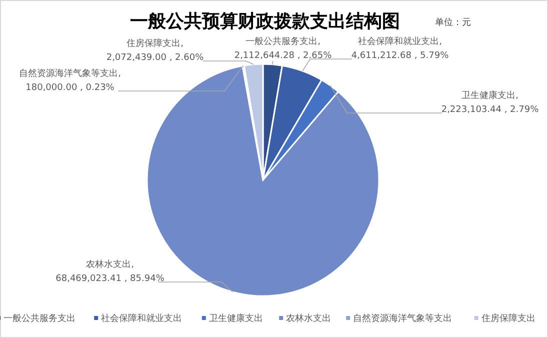 The height and width of the screenshot is (338, 548). I want to click on legend-label: 住房保障支出, so click(508, 318).